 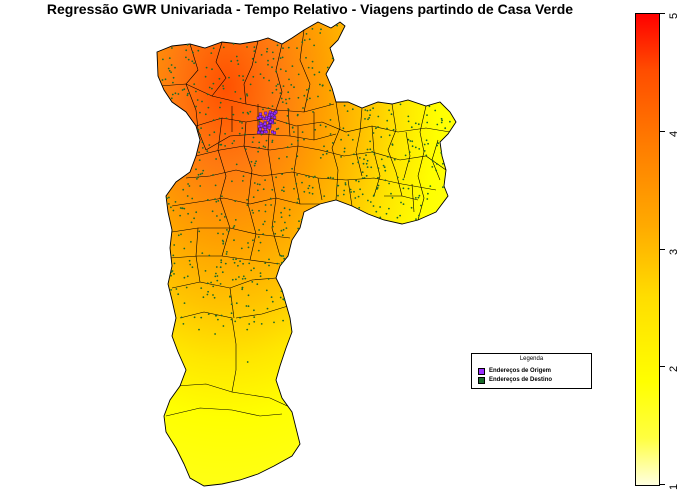 I want to click on origin-swatch, so click(x=481, y=371).